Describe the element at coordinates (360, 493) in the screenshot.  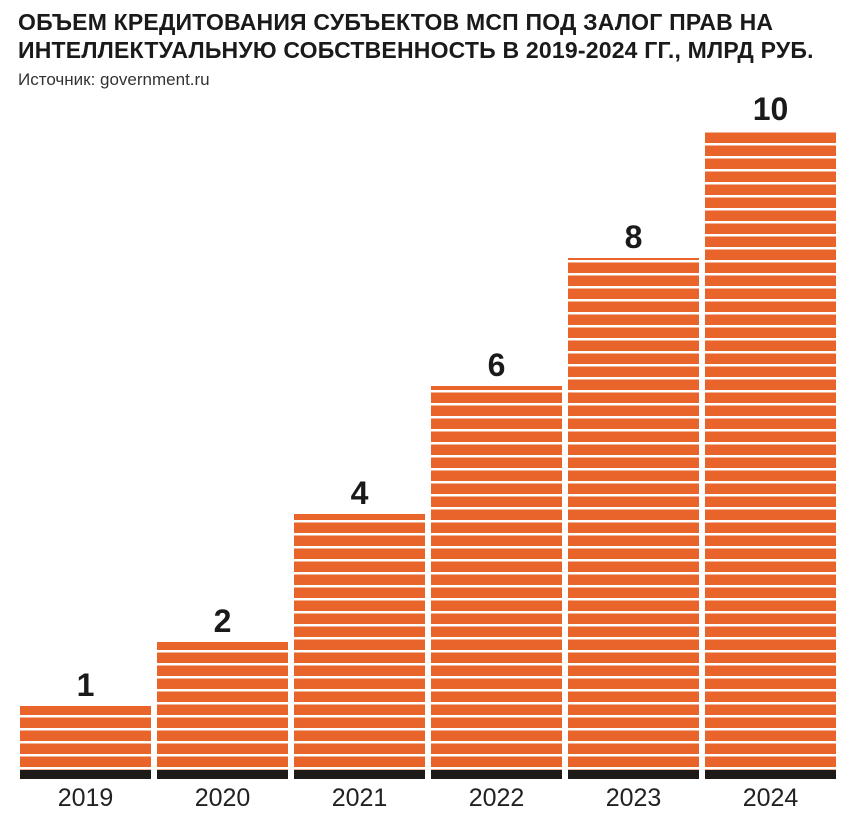
I see `value-label-2021: 4` at that location.